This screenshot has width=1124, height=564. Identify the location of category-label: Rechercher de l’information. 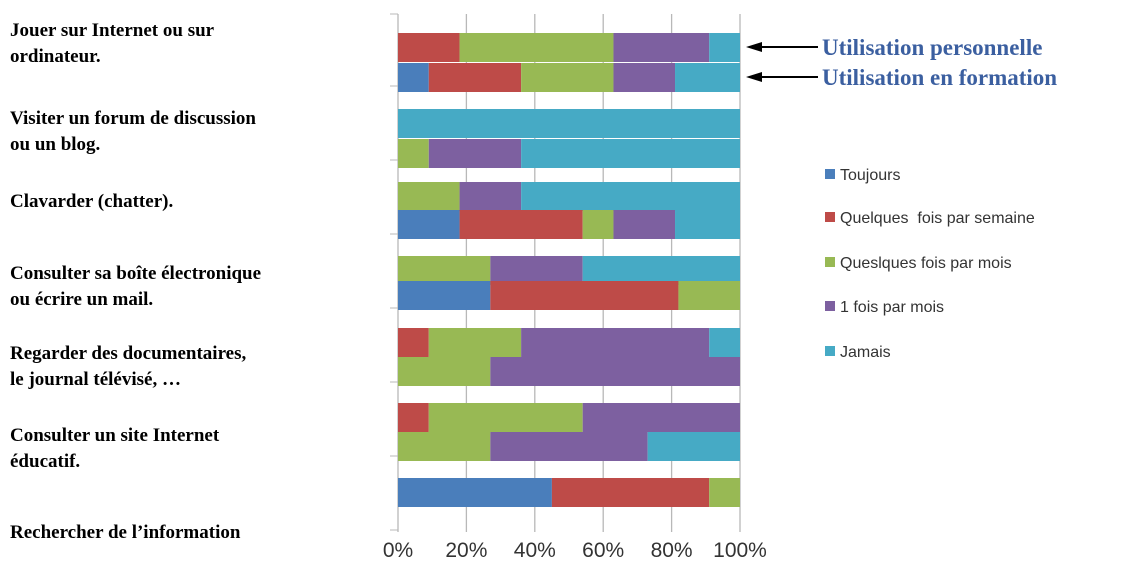
(190, 533).